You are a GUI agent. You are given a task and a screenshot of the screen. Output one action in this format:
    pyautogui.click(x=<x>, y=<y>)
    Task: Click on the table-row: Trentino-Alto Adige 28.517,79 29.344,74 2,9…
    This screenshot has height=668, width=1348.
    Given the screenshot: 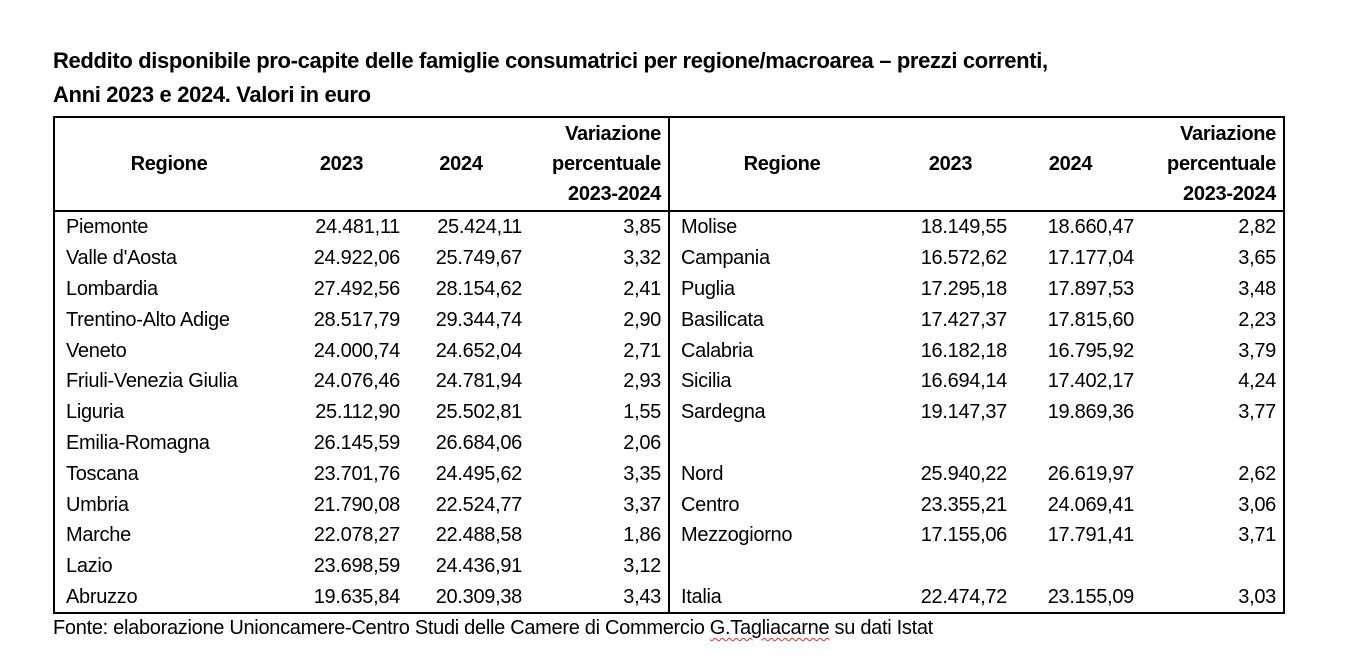 What is the action you would take?
    pyautogui.click(x=669, y=320)
    